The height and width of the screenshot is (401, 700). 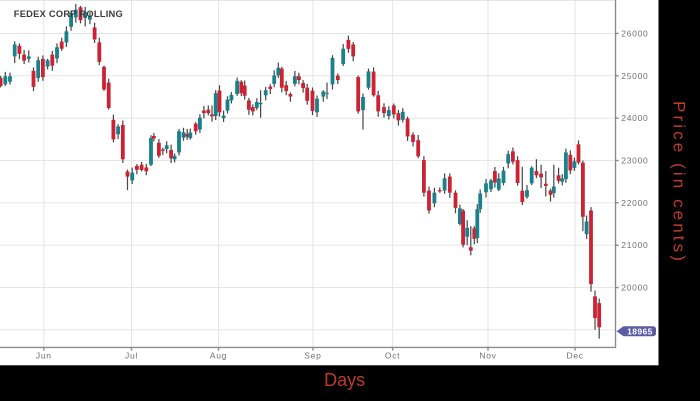 I want to click on svg-text: FEDEX CORP ROLLING, so click(x=68, y=14).